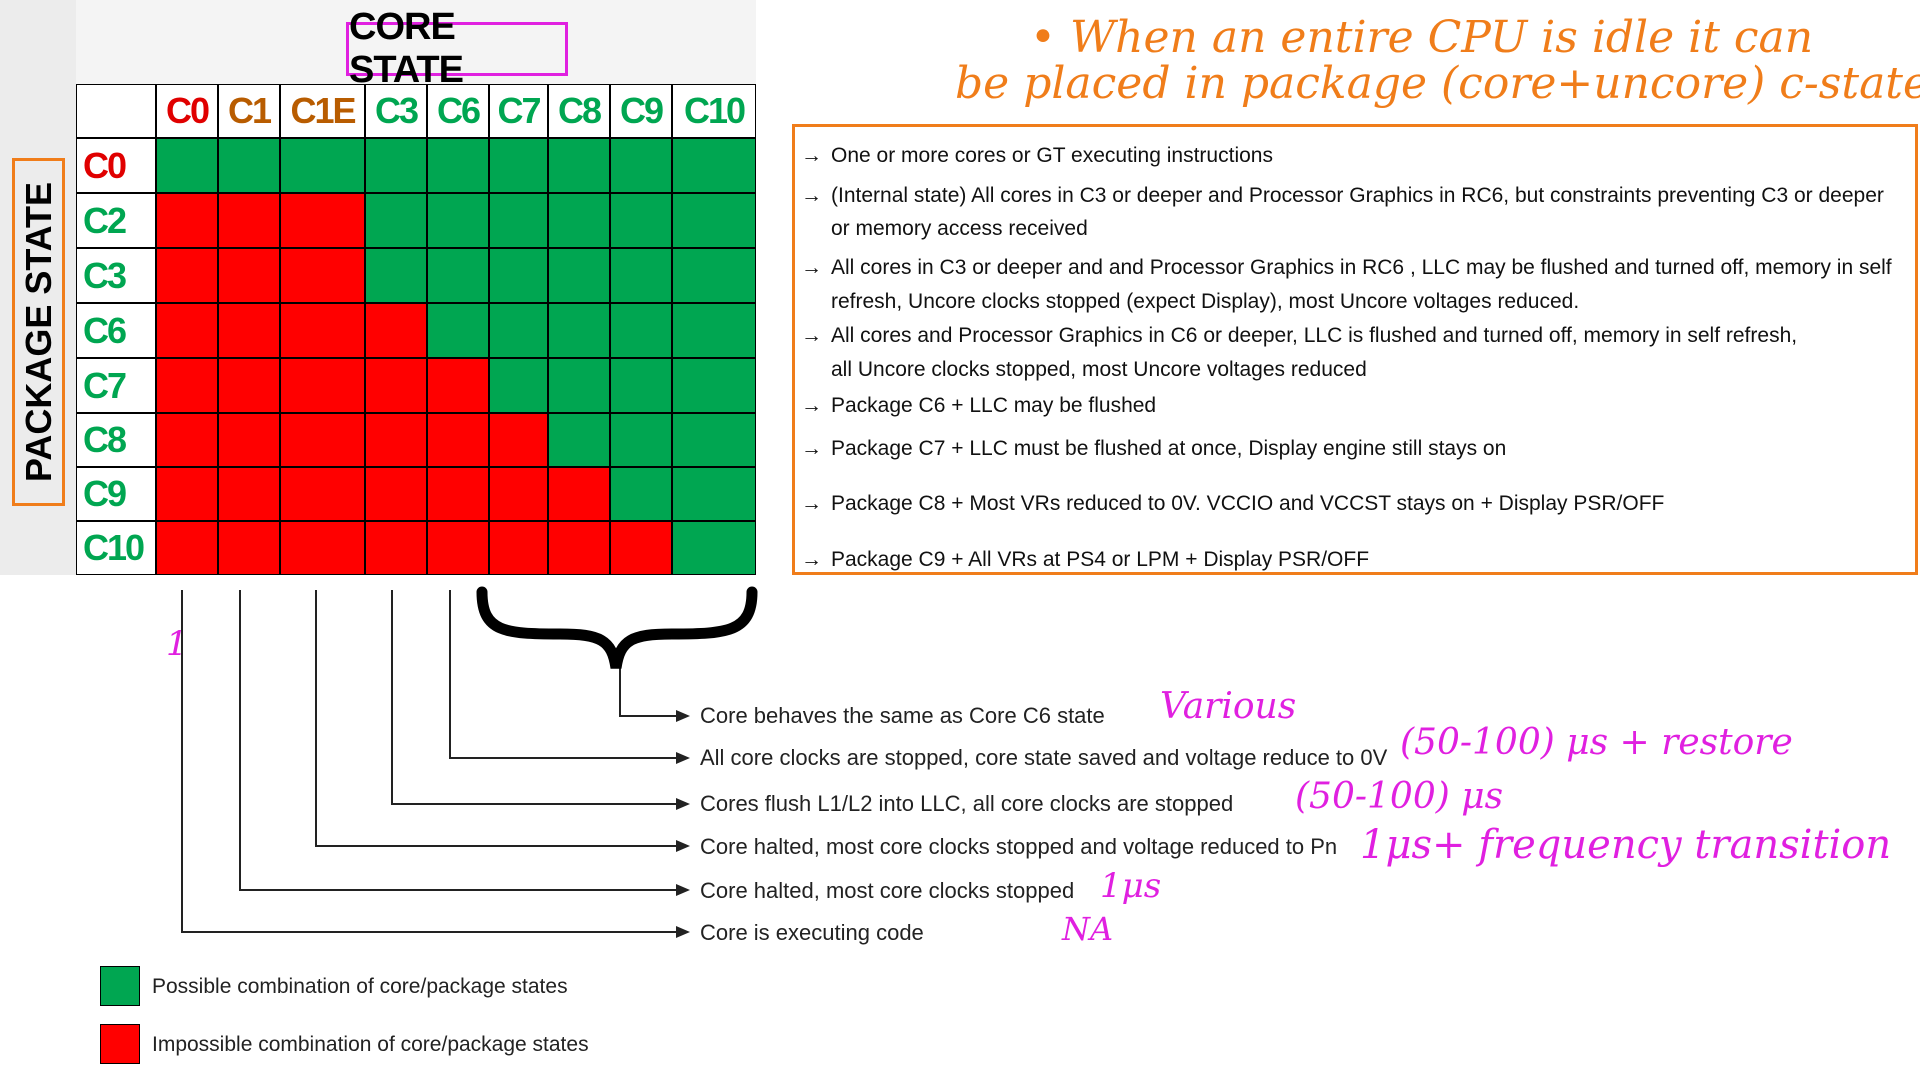  I want to click on handwritten-note-line-1: • When an entire CPU is idle it can, so click(1422, 37).